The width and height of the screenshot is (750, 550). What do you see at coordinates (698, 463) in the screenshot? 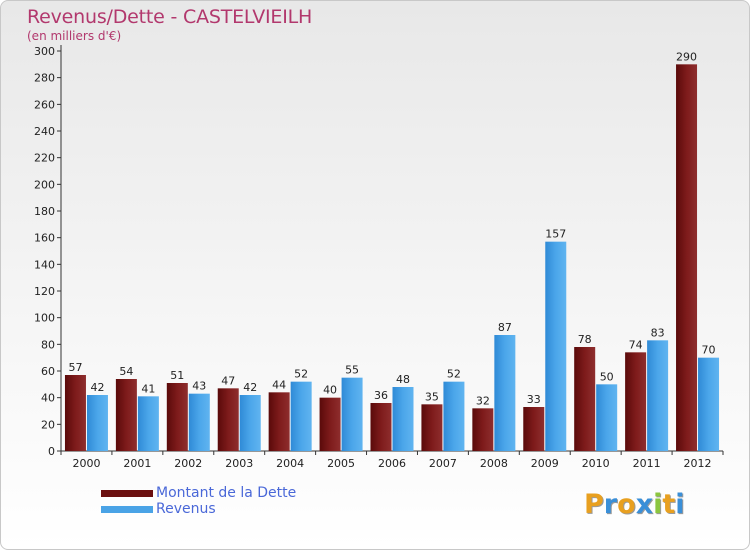
I see `x-tick-label: 2012` at bounding box center [698, 463].